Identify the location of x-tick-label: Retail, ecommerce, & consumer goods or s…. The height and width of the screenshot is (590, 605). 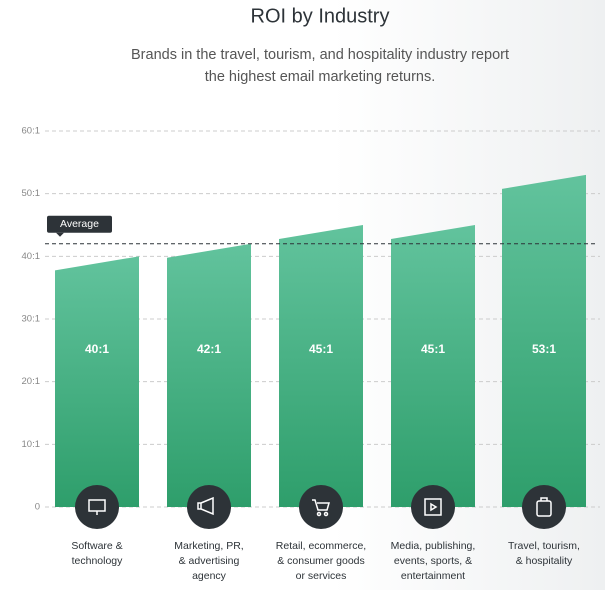
(321, 561).